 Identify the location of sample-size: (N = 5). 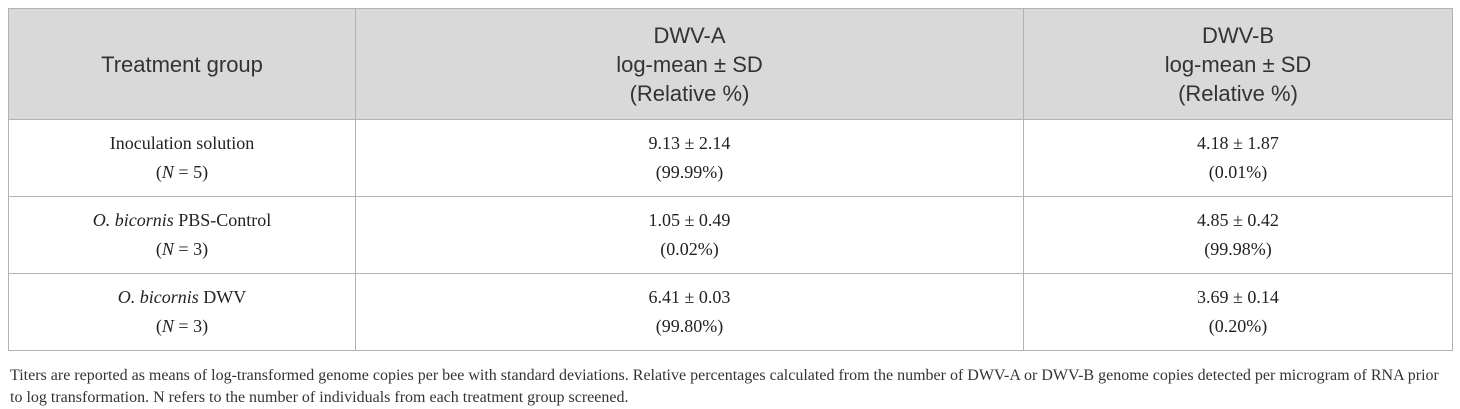
(182, 172).